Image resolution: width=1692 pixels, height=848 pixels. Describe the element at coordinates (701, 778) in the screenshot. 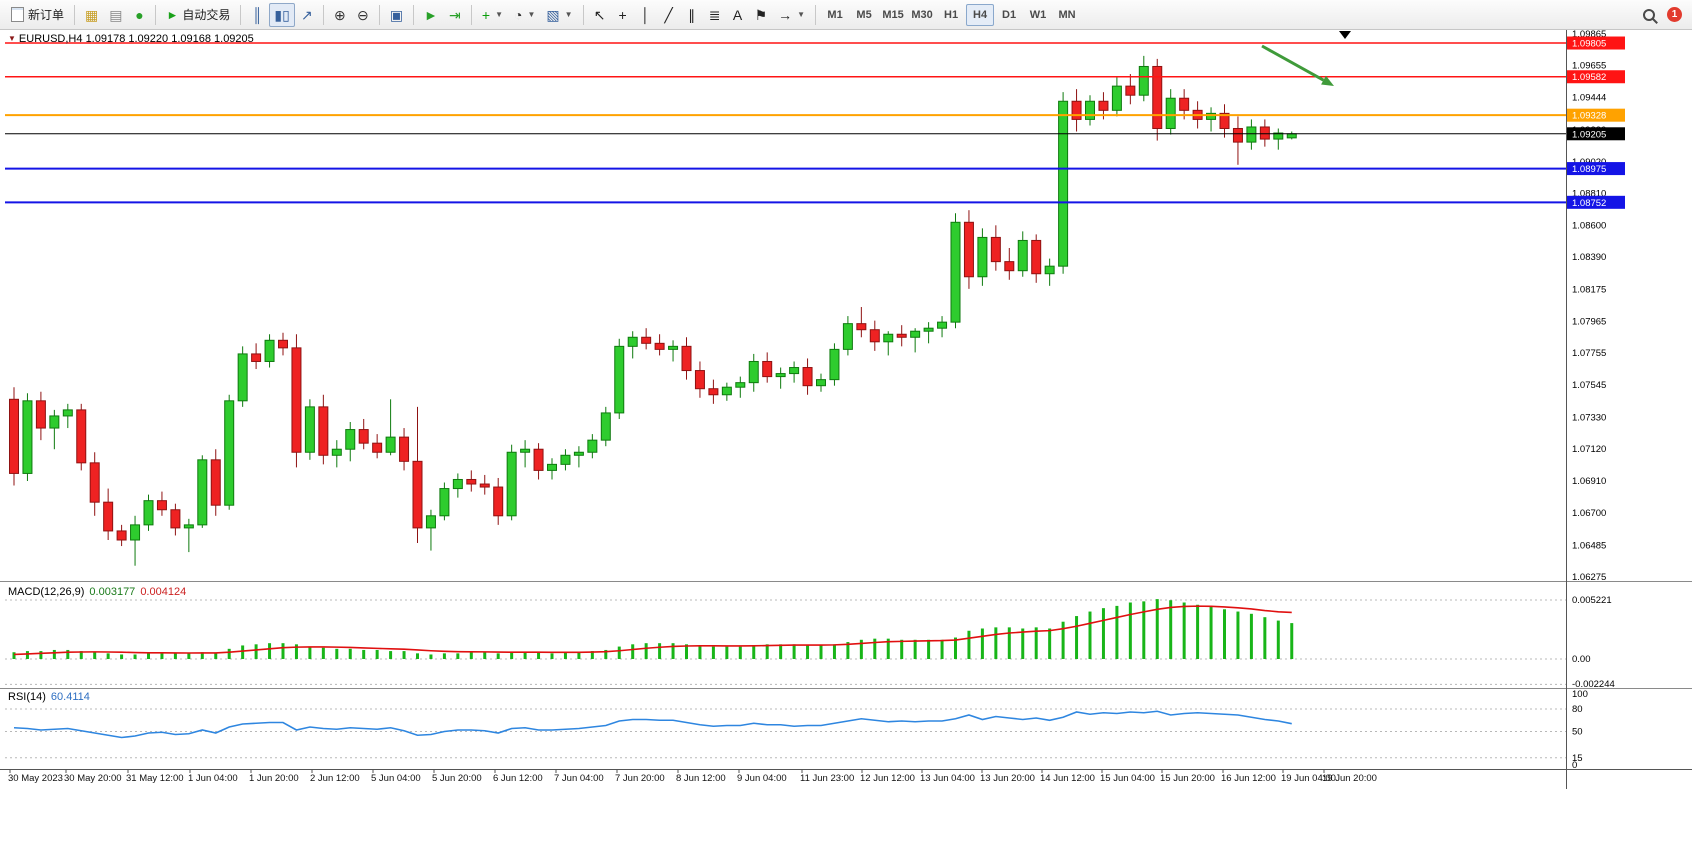

I see `svg-text: 8 Jun 12:00` at that location.